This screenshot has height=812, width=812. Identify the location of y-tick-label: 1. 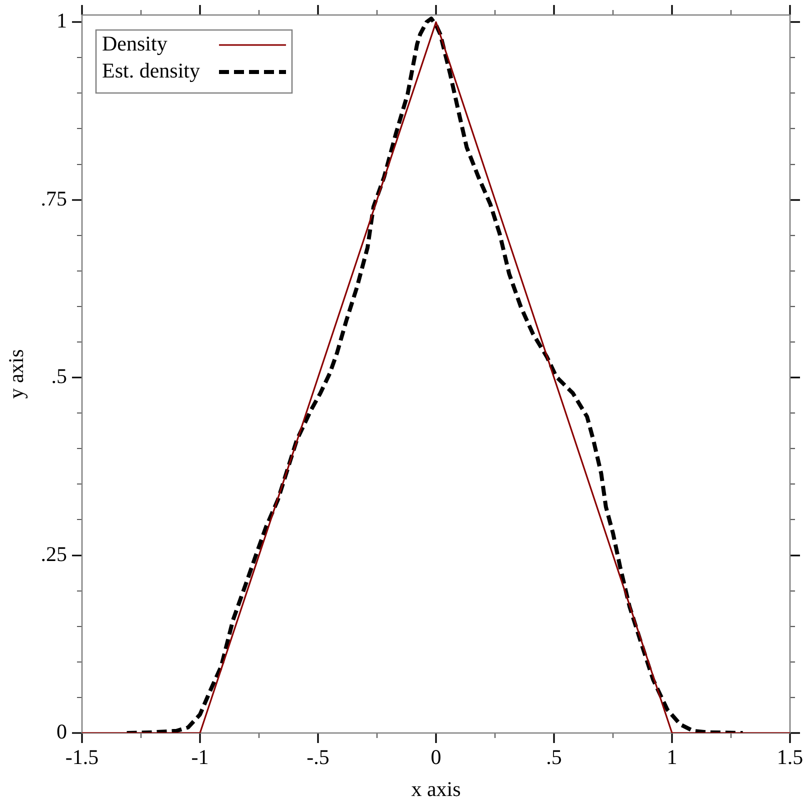
(61, 20).